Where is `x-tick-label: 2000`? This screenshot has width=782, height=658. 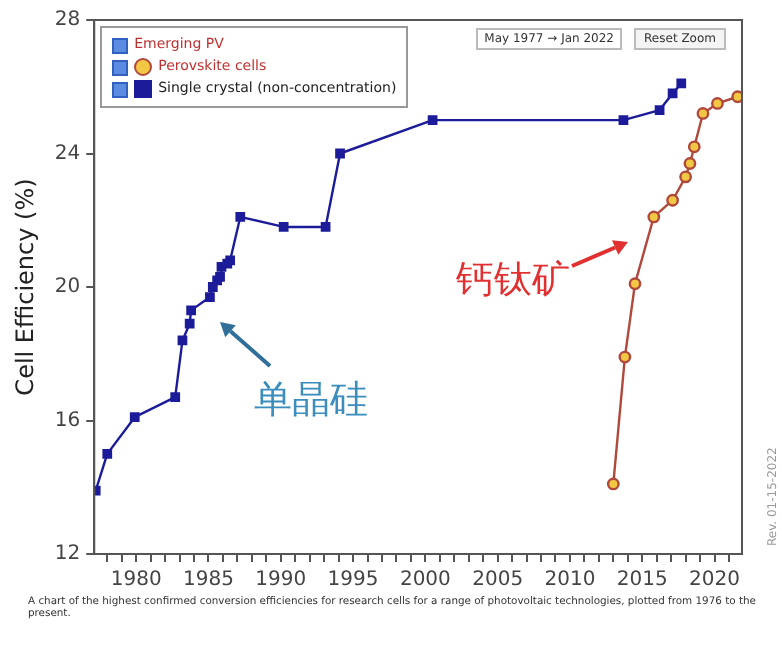 x-tick-label: 2000 is located at coordinates (425, 580).